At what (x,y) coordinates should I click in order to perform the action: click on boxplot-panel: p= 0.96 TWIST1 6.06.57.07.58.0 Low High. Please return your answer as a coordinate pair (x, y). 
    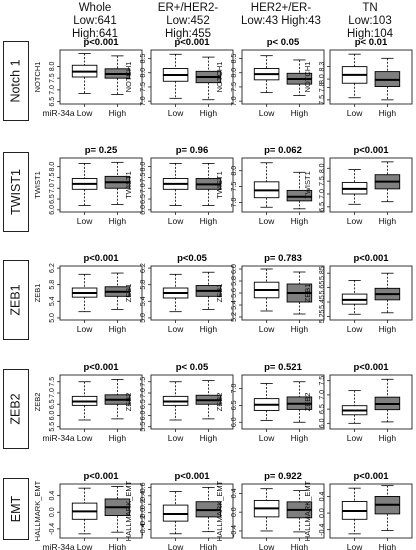
    Looking at the image, I should click on (179, 185).